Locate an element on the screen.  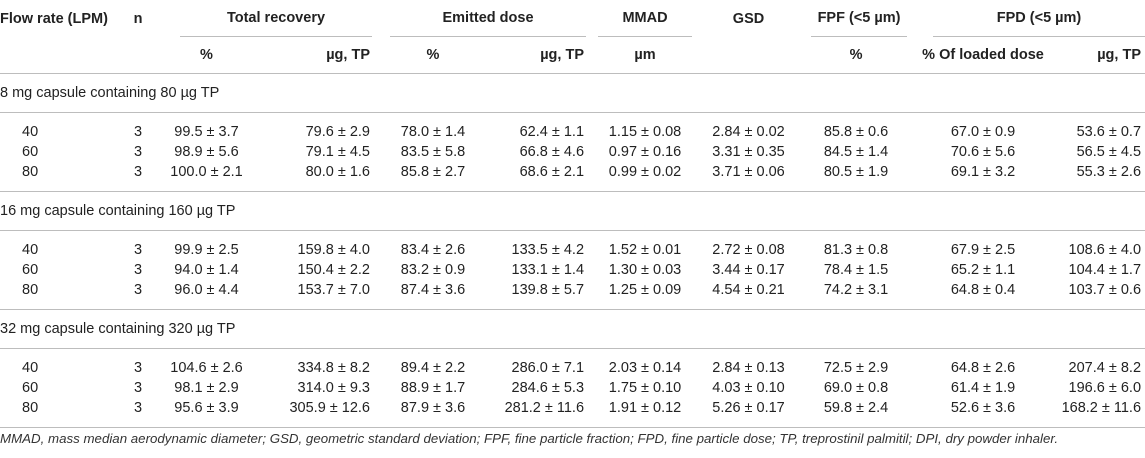
cell-ed-ug: 66.8 ± 4.6 is located at coordinates (552, 152).